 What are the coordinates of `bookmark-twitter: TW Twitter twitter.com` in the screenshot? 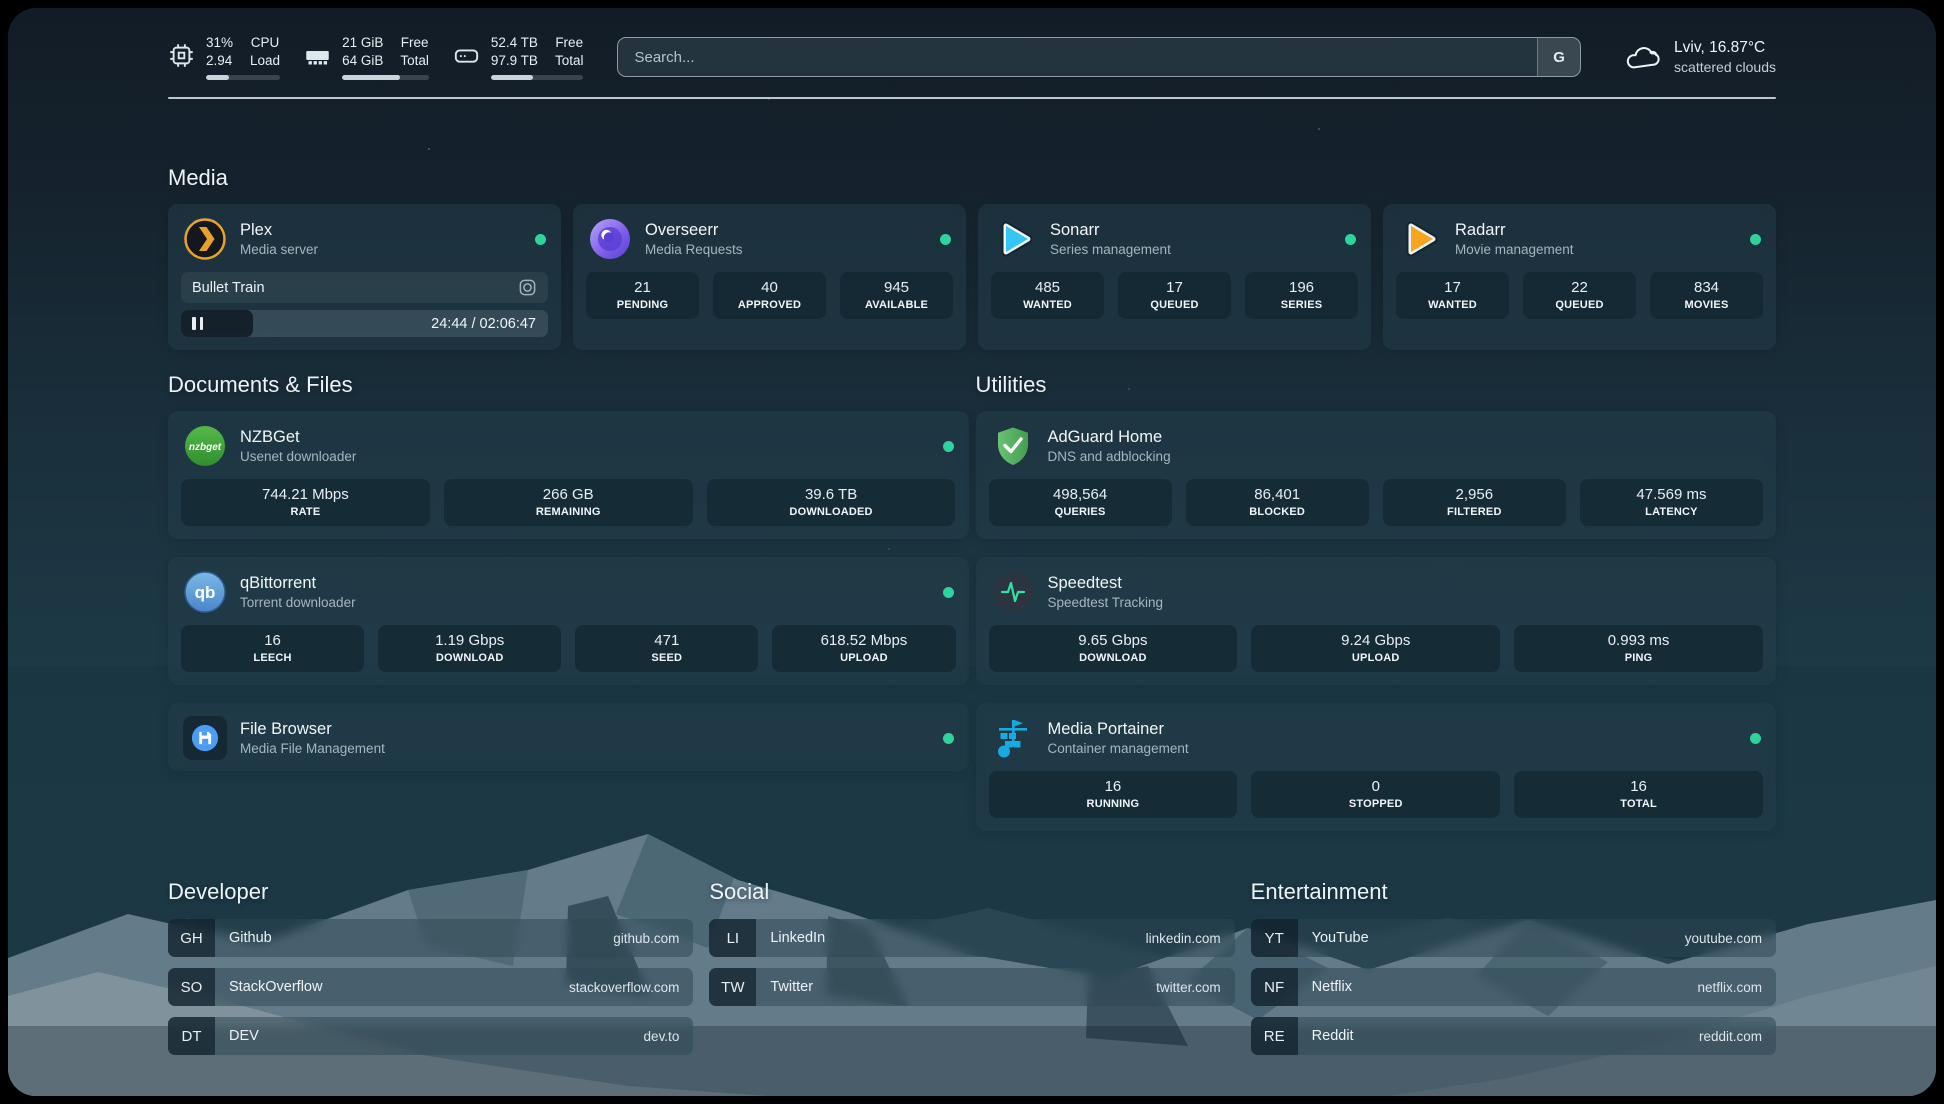 It's located at (972, 987).